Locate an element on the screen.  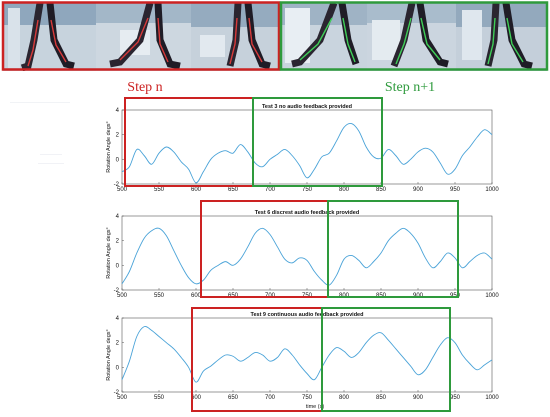
step-n1-frame is located at coordinates (414, 36).